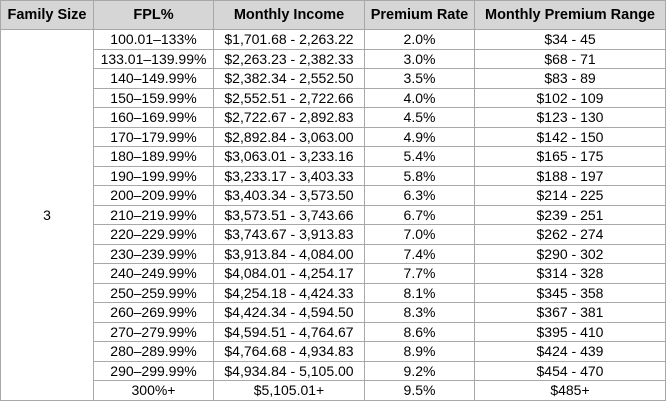 This screenshot has width=666, height=420. What do you see at coordinates (570, 15) in the screenshot?
I see `header-premium-range: Monthly Premium Range` at bounding box center [570, 15].